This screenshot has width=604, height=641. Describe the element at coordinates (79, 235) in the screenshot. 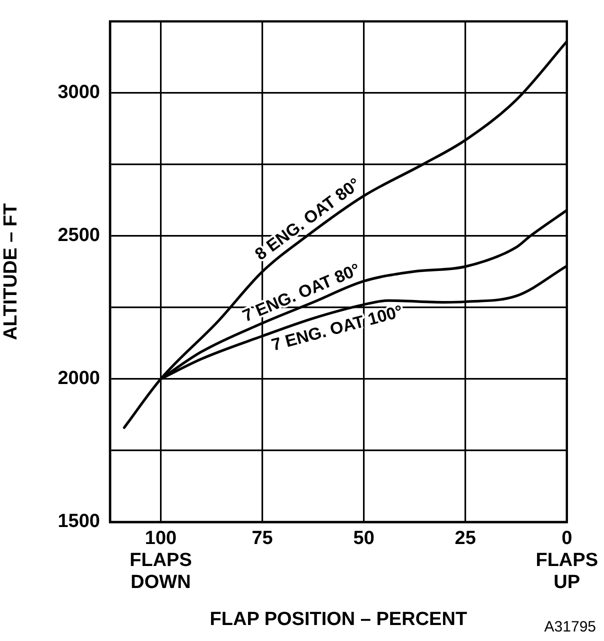

I see `y-tick-label: 2500` at that location.